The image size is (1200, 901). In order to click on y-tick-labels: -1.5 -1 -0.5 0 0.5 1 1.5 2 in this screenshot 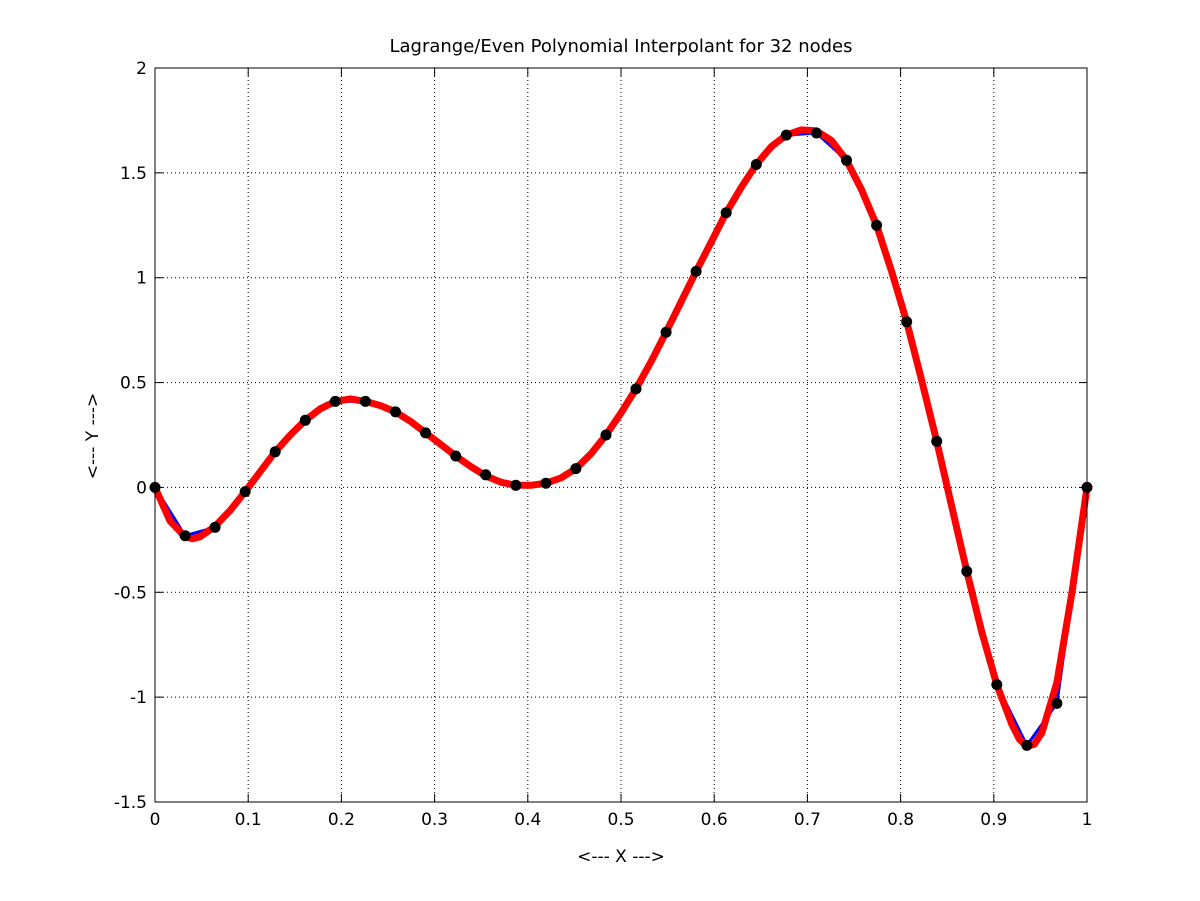, I will do `click(130, 436)`.